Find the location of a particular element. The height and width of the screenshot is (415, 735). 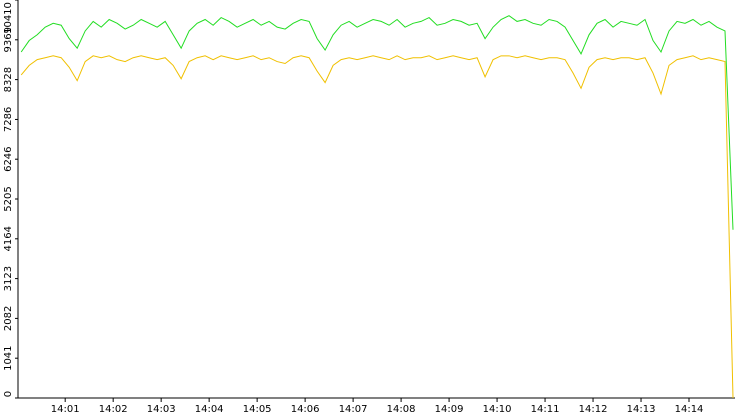

x-tick-label: 14:04 is located at coordinates (209, 409).